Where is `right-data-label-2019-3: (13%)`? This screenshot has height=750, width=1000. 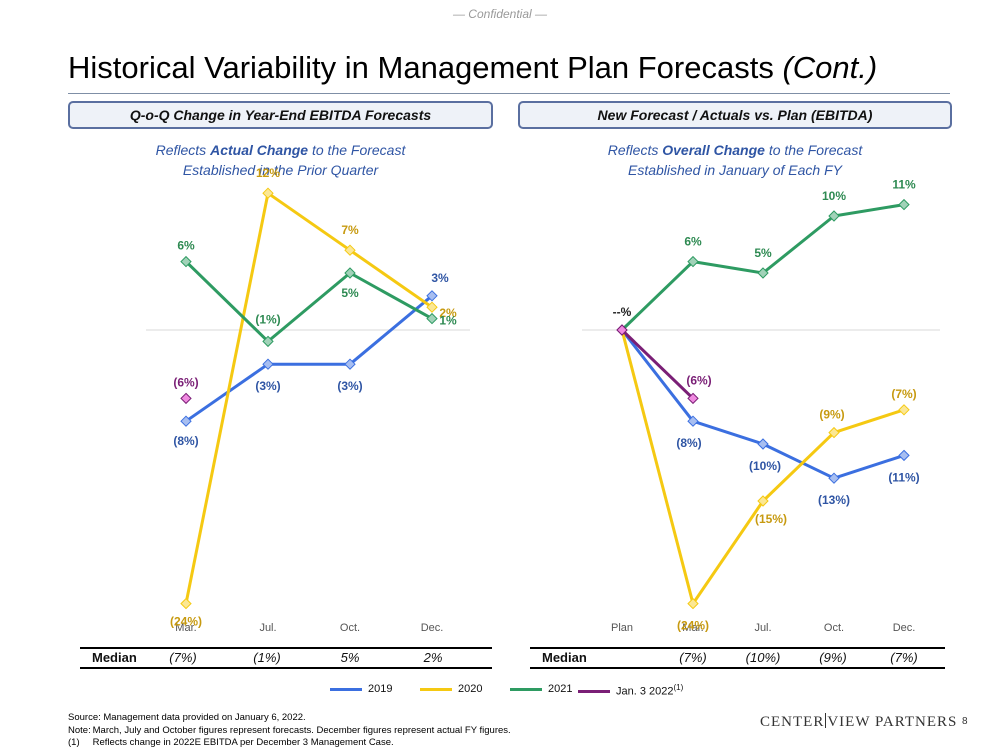
right-data-label-2019-3: (13%) is located at coordinates (834, 500).